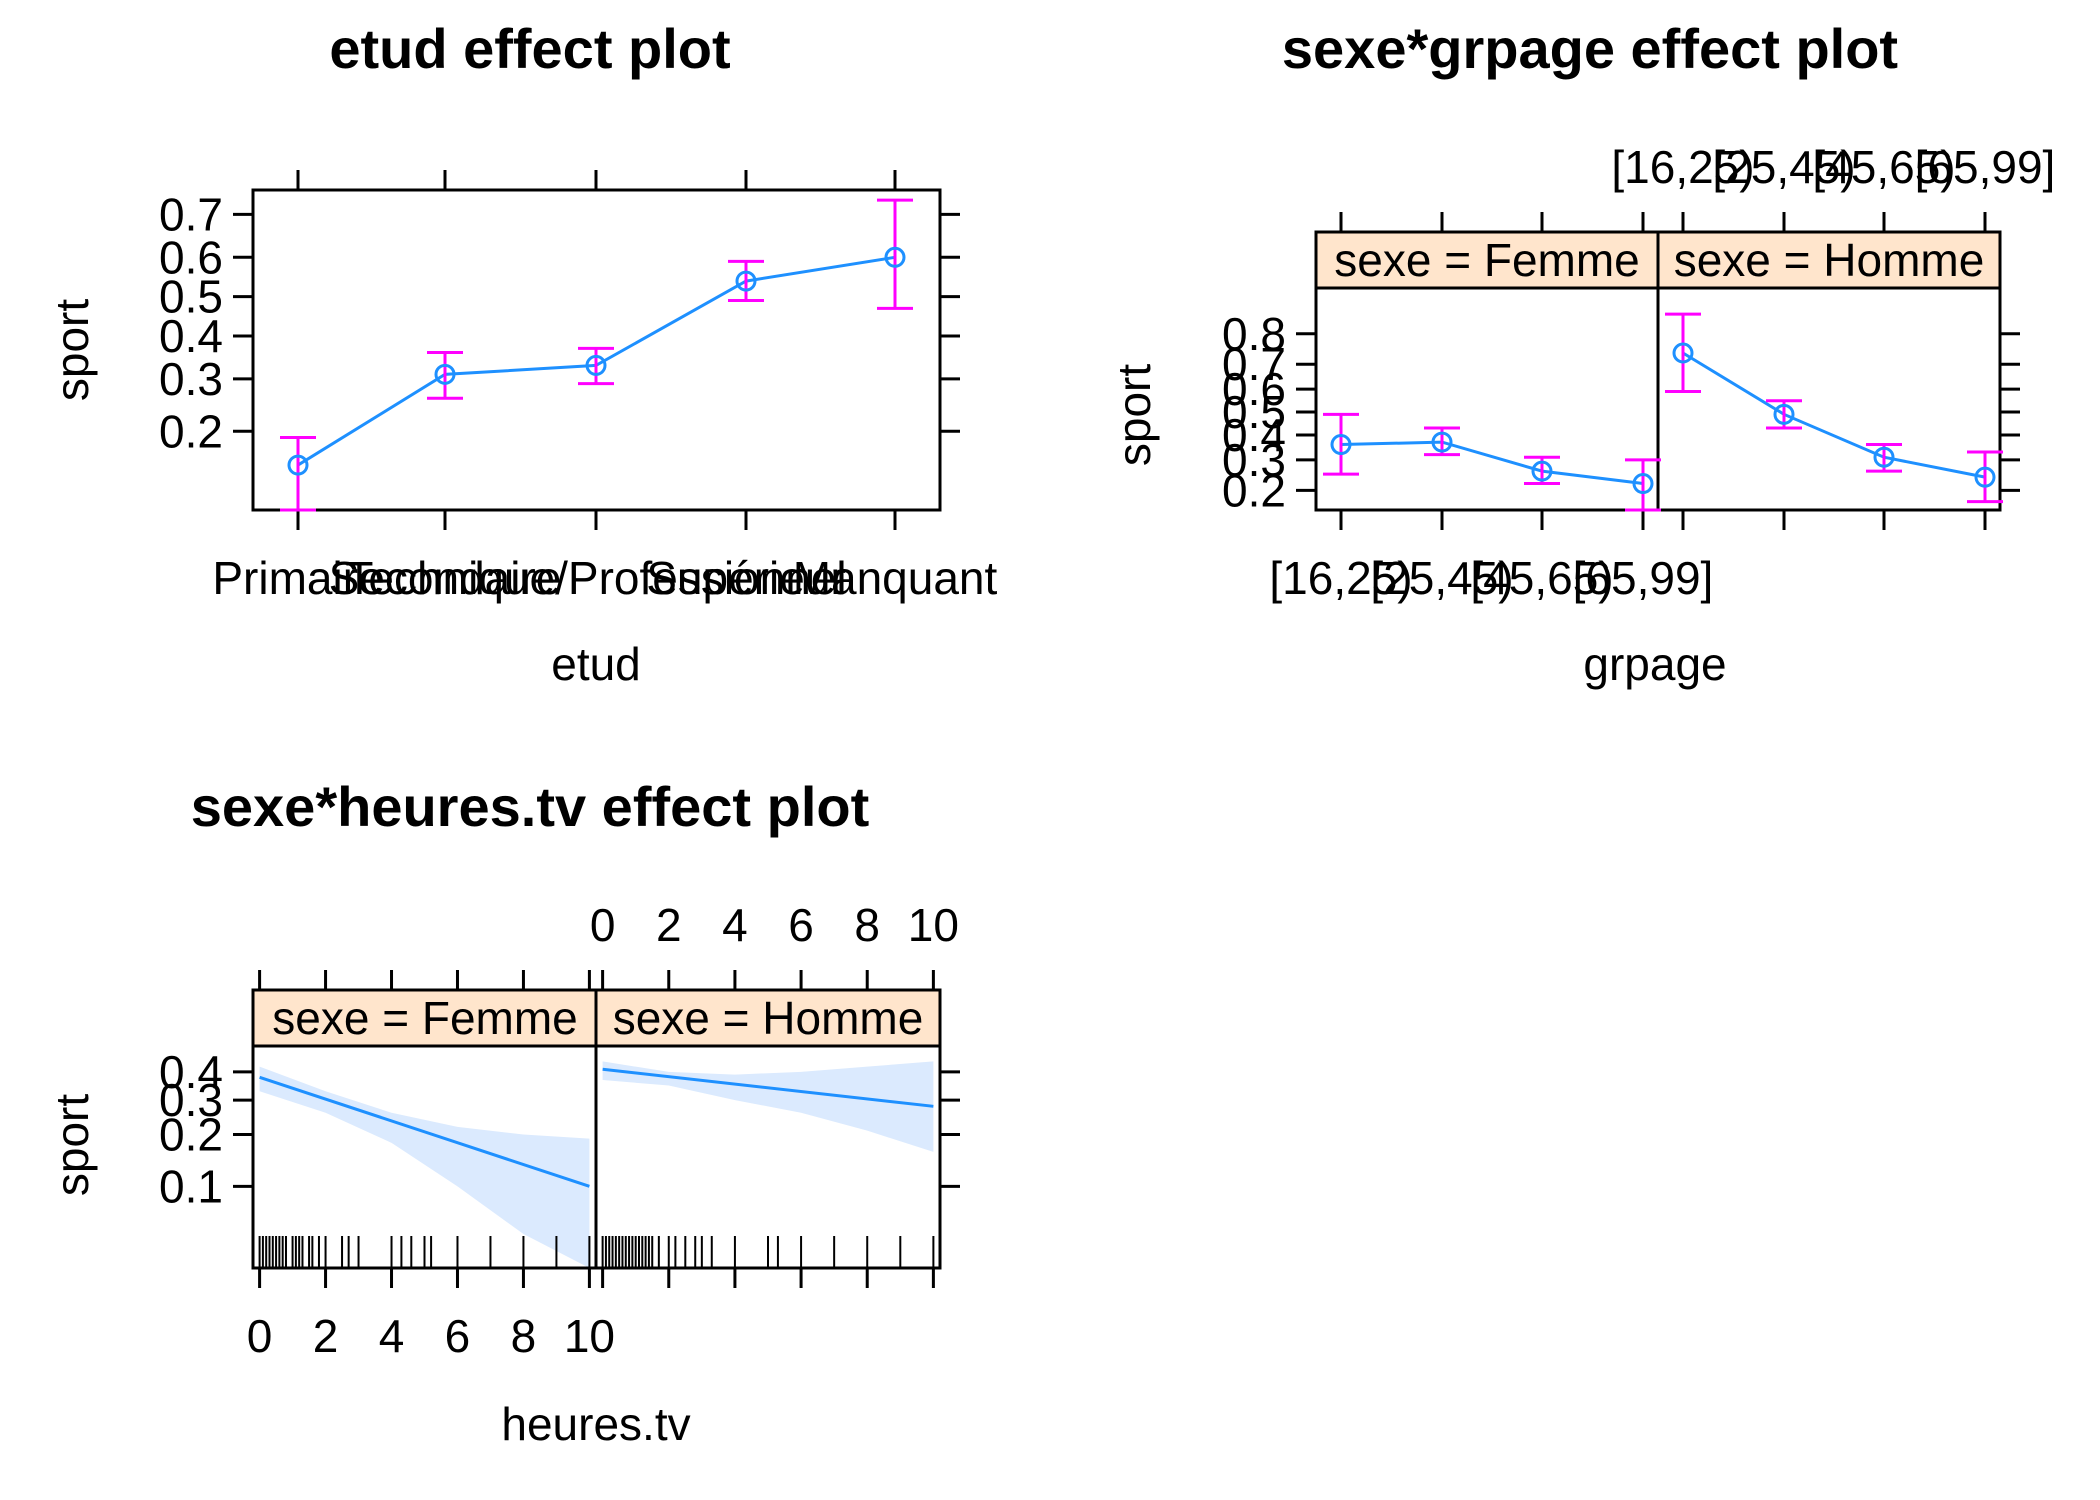  I want to click on heures-chart-data, so click(596, 1167).